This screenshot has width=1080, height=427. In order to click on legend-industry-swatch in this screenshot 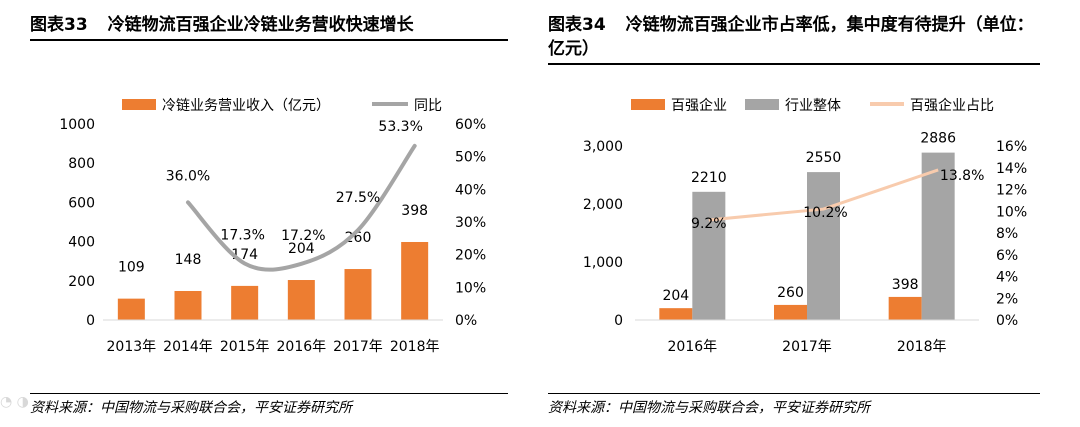, I will do `click(762, 104)`.